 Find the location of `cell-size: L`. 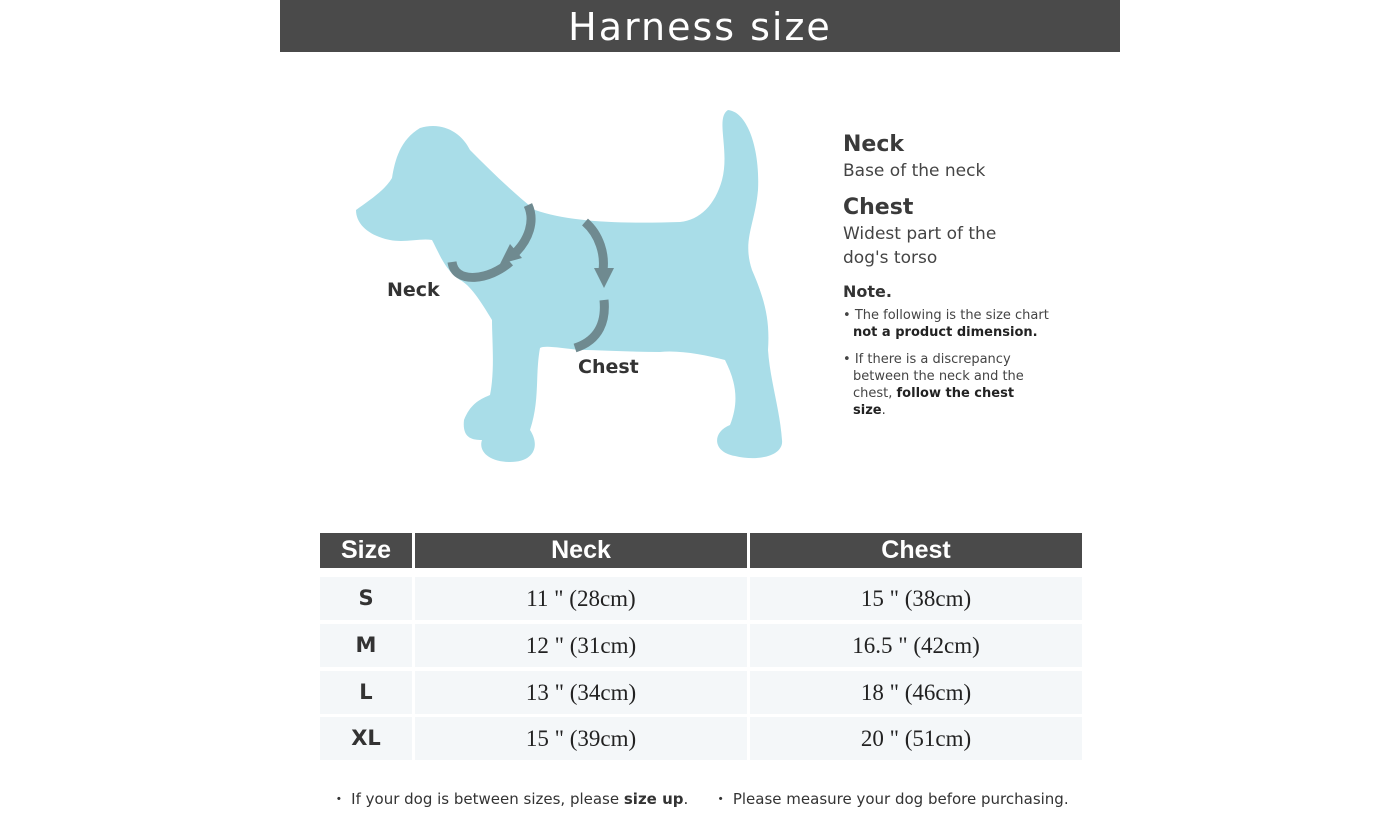

cell-size: L is located at coordinates (366, 692).